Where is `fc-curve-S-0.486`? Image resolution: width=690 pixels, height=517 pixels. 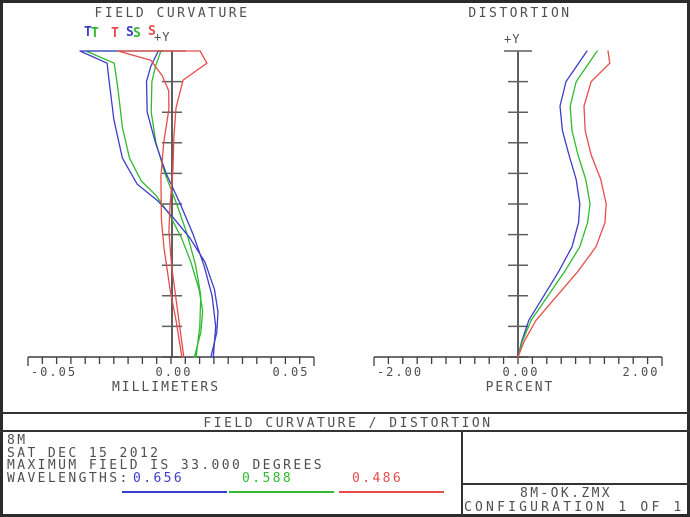 fc-curve-S-0.486 is located at coordinates (188, 204).